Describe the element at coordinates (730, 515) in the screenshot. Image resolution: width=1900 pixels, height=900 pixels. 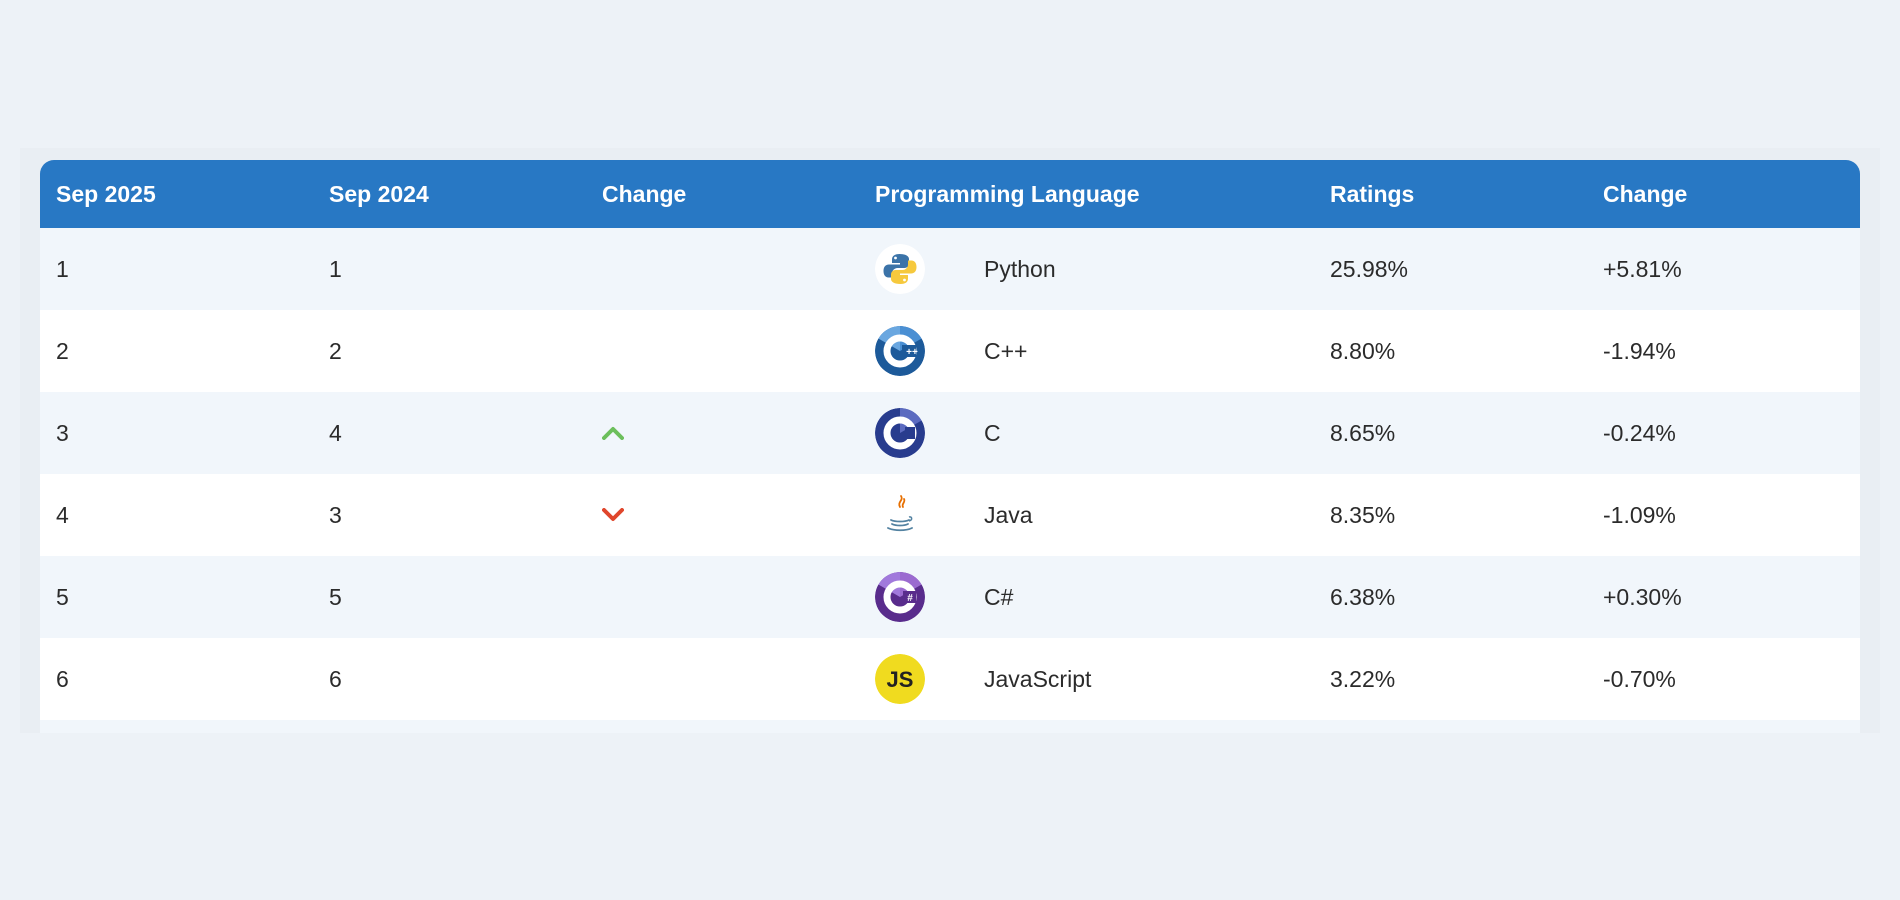
I see `trend-down-icon` at that location.